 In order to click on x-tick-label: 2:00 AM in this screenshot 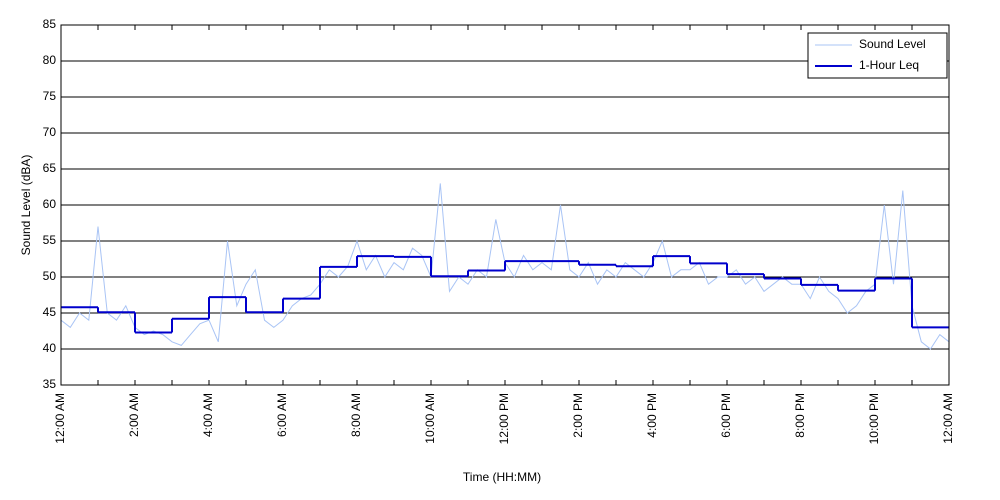, I will do `click(134, 415)`.